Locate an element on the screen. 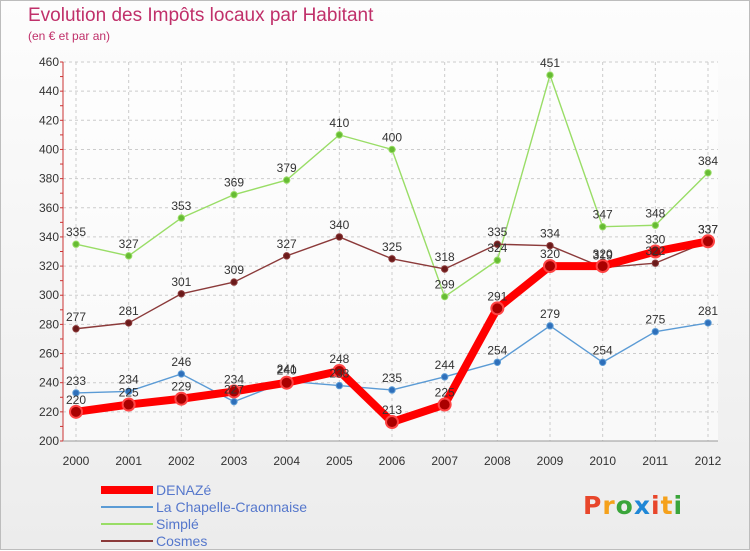  data-label-simple: 410 is located at coordinates (339, 123).